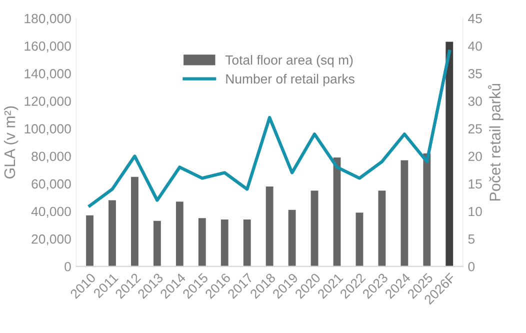 The height and width of the screenshot is (333, 526). What do you see at coordinates (475, 101) in the screenshot?
I see `y2-tick-label: 30` at bounding box center [475, 101].